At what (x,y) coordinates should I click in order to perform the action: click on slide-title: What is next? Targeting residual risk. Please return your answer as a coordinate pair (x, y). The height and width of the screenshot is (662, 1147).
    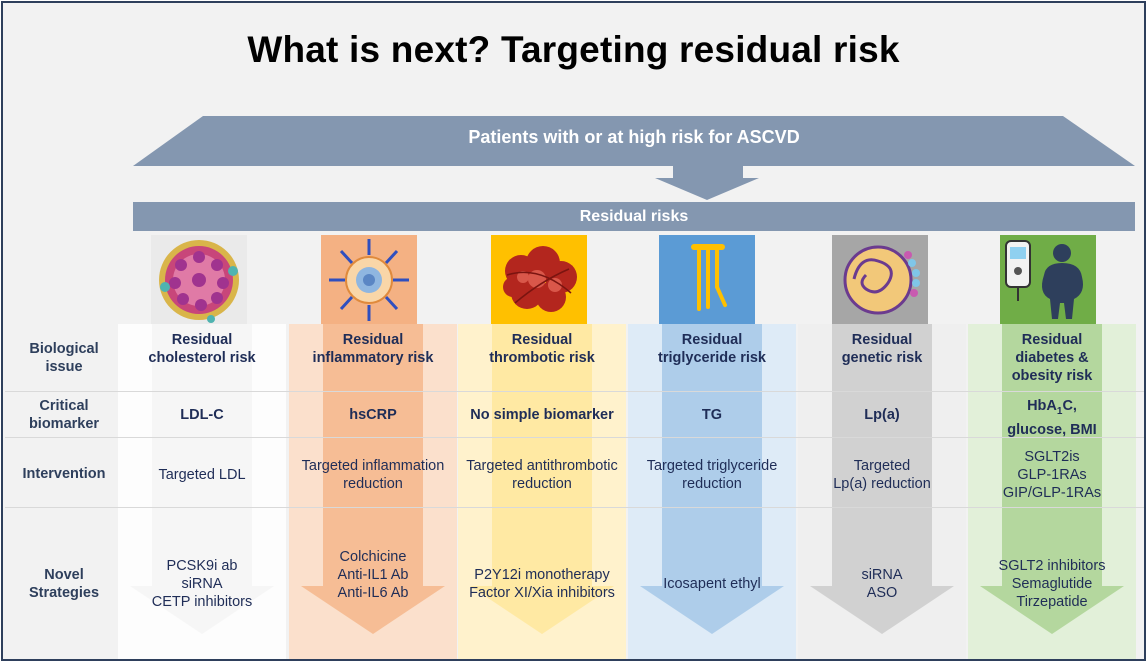
    Looking at the image, I should click on (573, 49).